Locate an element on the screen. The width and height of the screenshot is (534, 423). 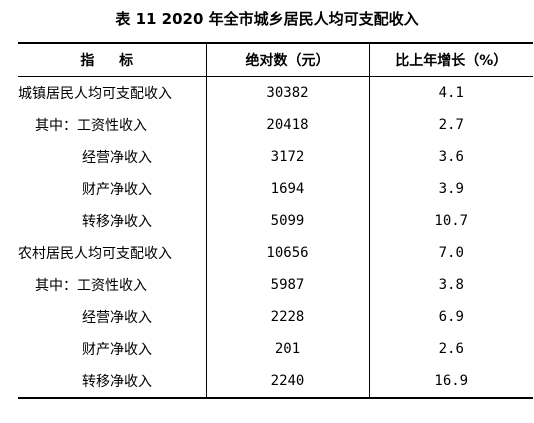
column-header-indicator: 指 标 is located at coordinates (112, 60).